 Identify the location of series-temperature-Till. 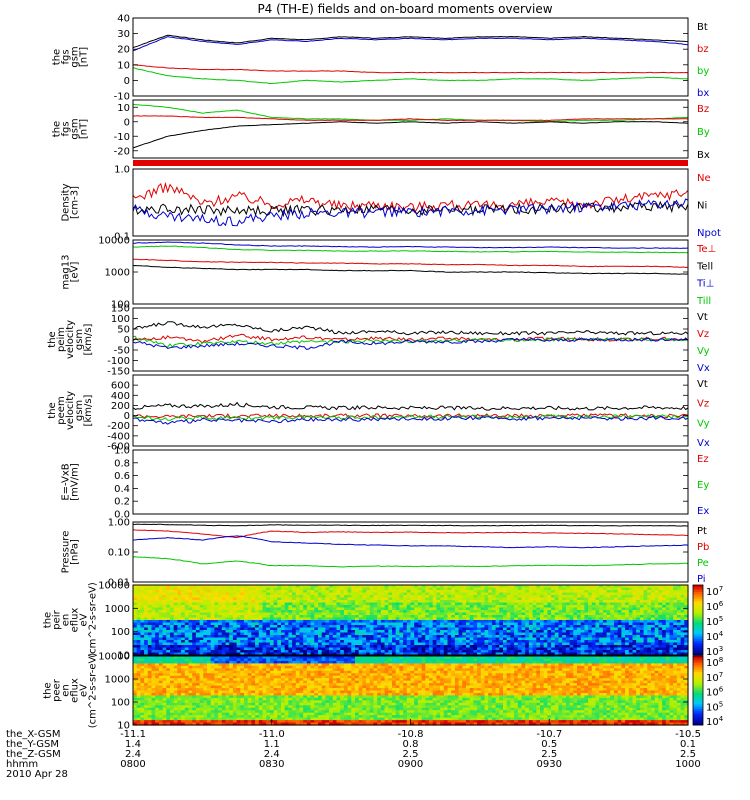
(410, 249).